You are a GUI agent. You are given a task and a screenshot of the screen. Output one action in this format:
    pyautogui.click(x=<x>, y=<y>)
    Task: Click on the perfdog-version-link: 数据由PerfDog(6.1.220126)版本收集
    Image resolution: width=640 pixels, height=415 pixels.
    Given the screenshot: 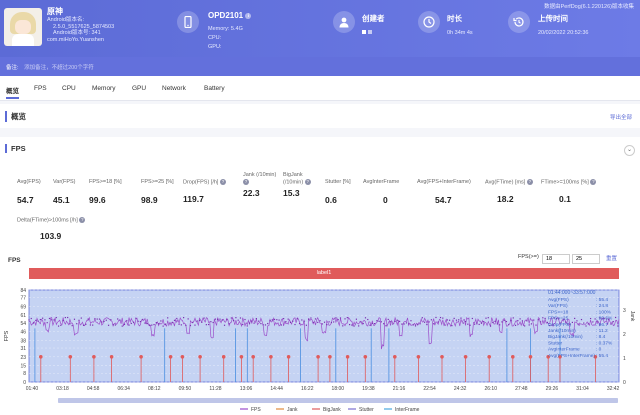 What is the action you would take?
    pyautogui.click(x=589, y=7)
    